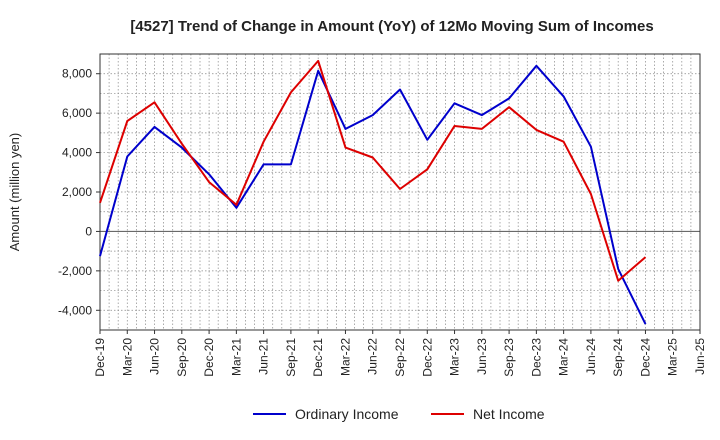 The height and width of the screenshot is (440, 720). Describe the element at coordinates (645, 357) in the screenshot. I see `x-tick-label: Dec-24` at that location.